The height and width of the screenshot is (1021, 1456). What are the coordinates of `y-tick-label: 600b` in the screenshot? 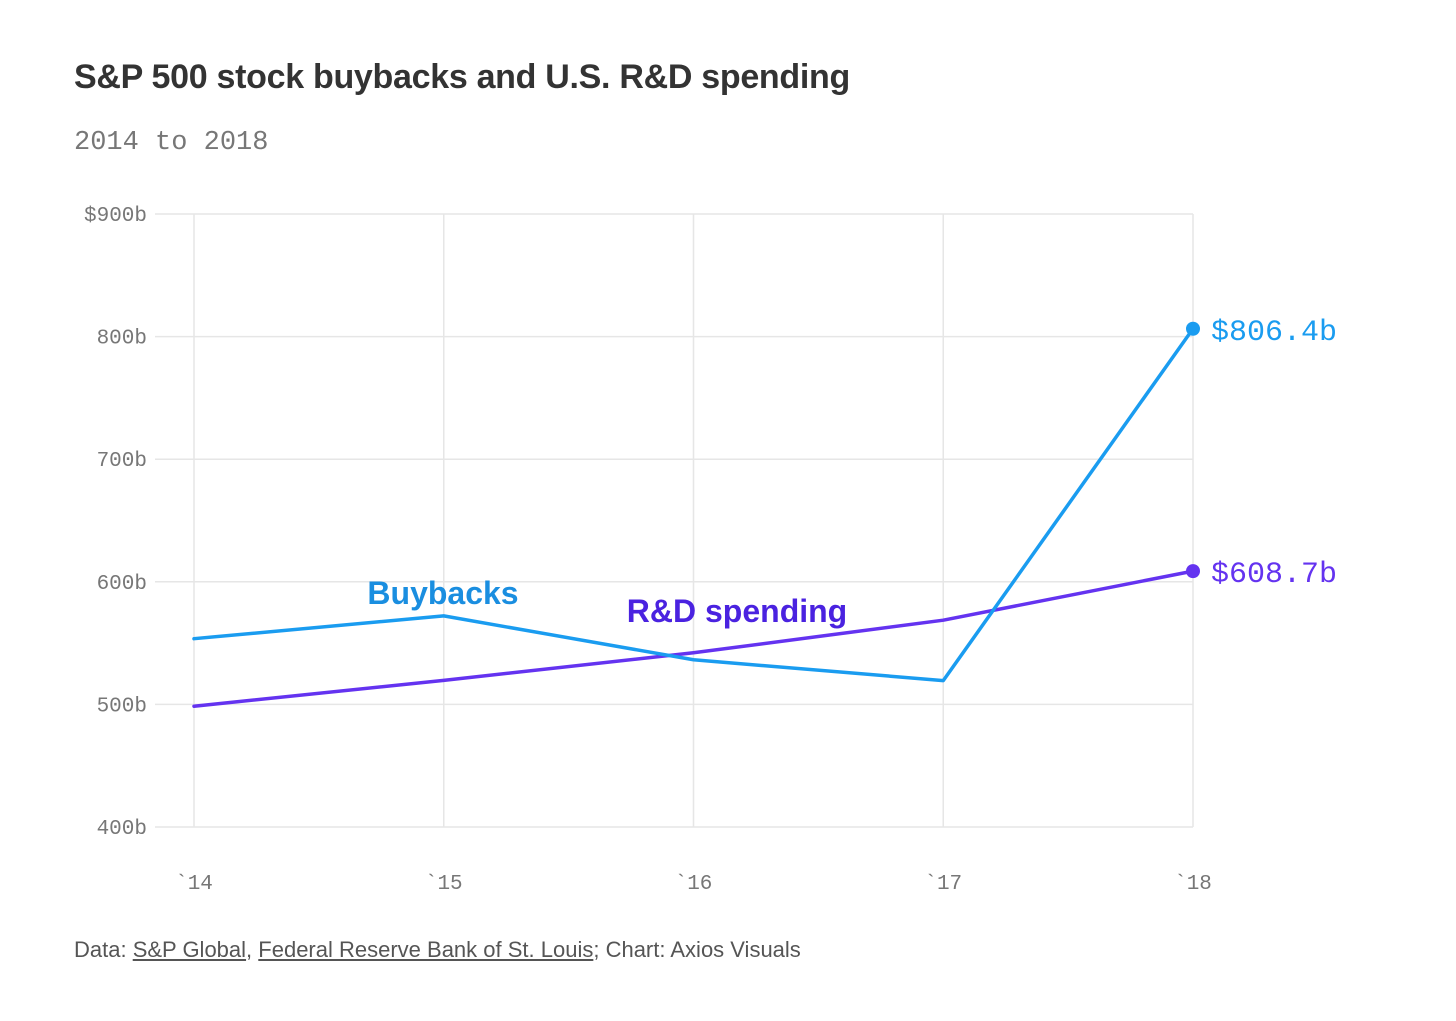 It's located at (122, 584).